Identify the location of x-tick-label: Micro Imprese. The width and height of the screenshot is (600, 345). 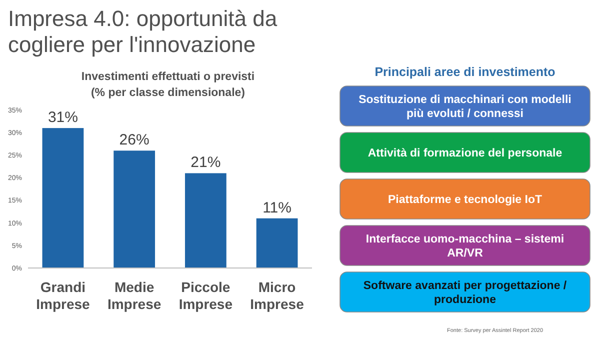
(277, 295).